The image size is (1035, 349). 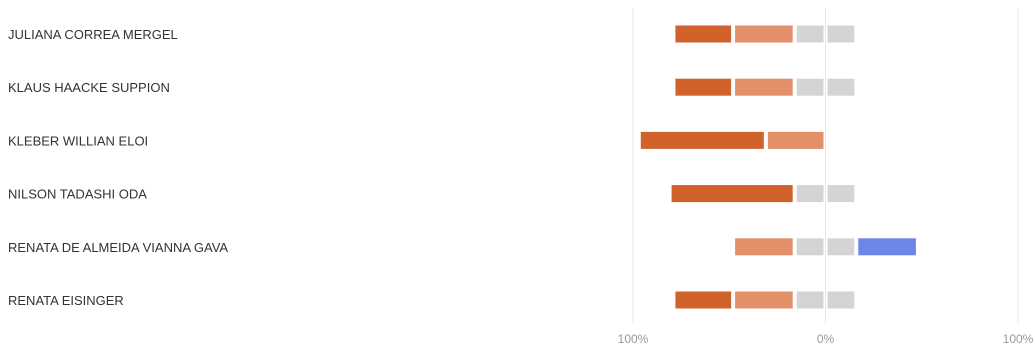 What do you see at coordinates (89, 87) in the screenshot?
I see `row-label: KLAUS HAACKE SUPPION` at bounding box center [89, 87].